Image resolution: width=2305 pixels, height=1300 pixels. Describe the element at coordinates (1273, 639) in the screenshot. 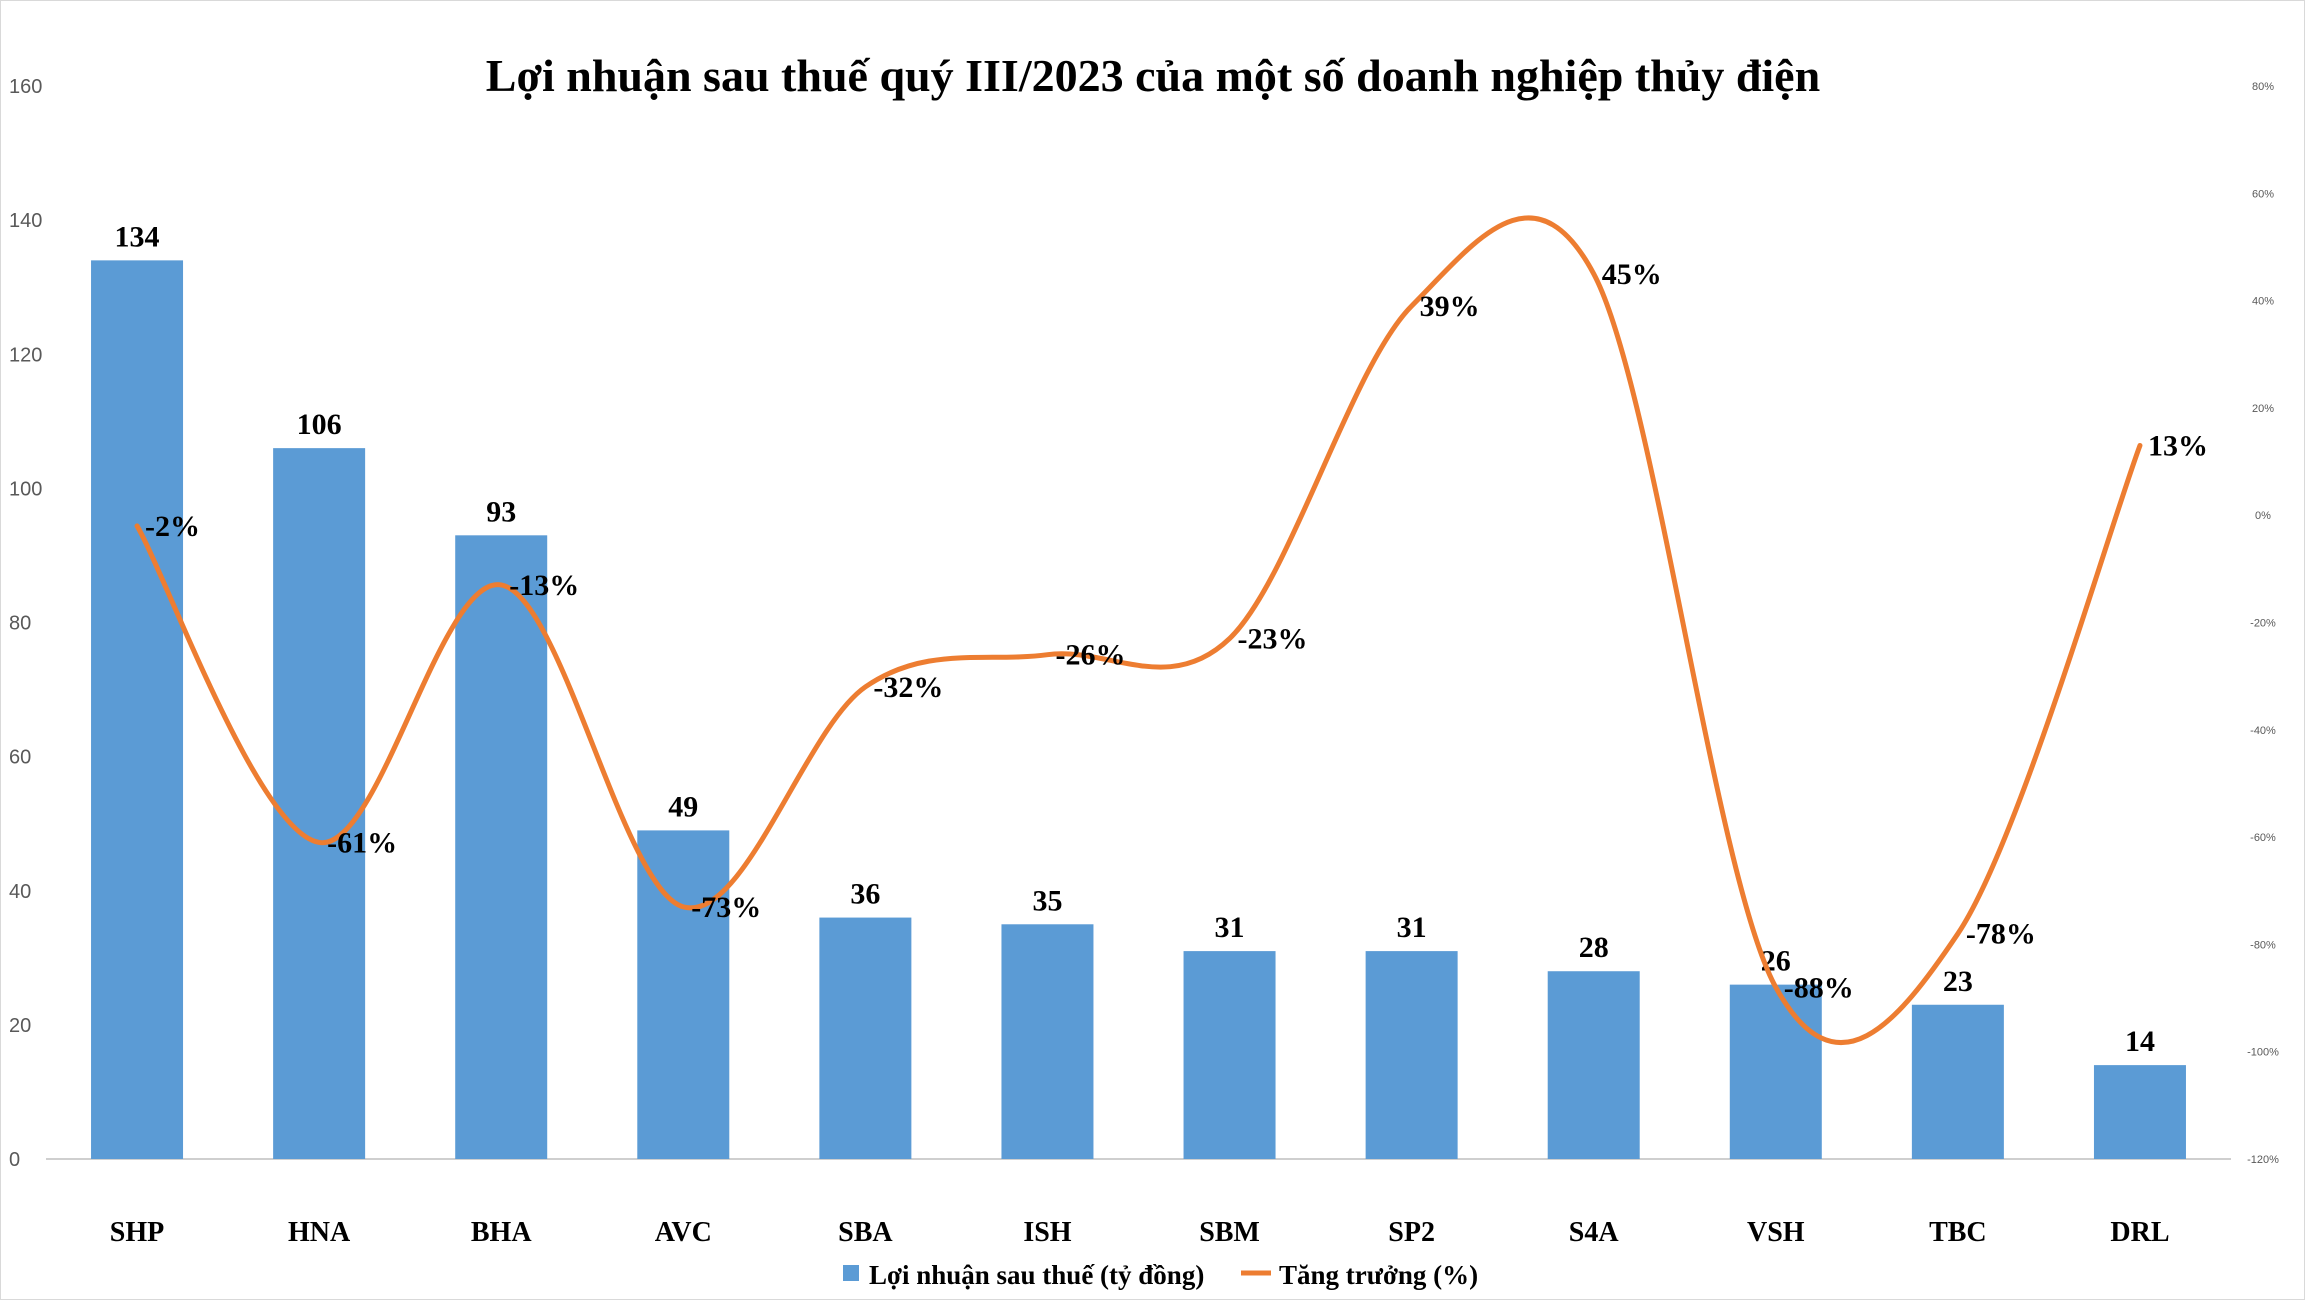

I see `line-data-label: -23%` at that location.